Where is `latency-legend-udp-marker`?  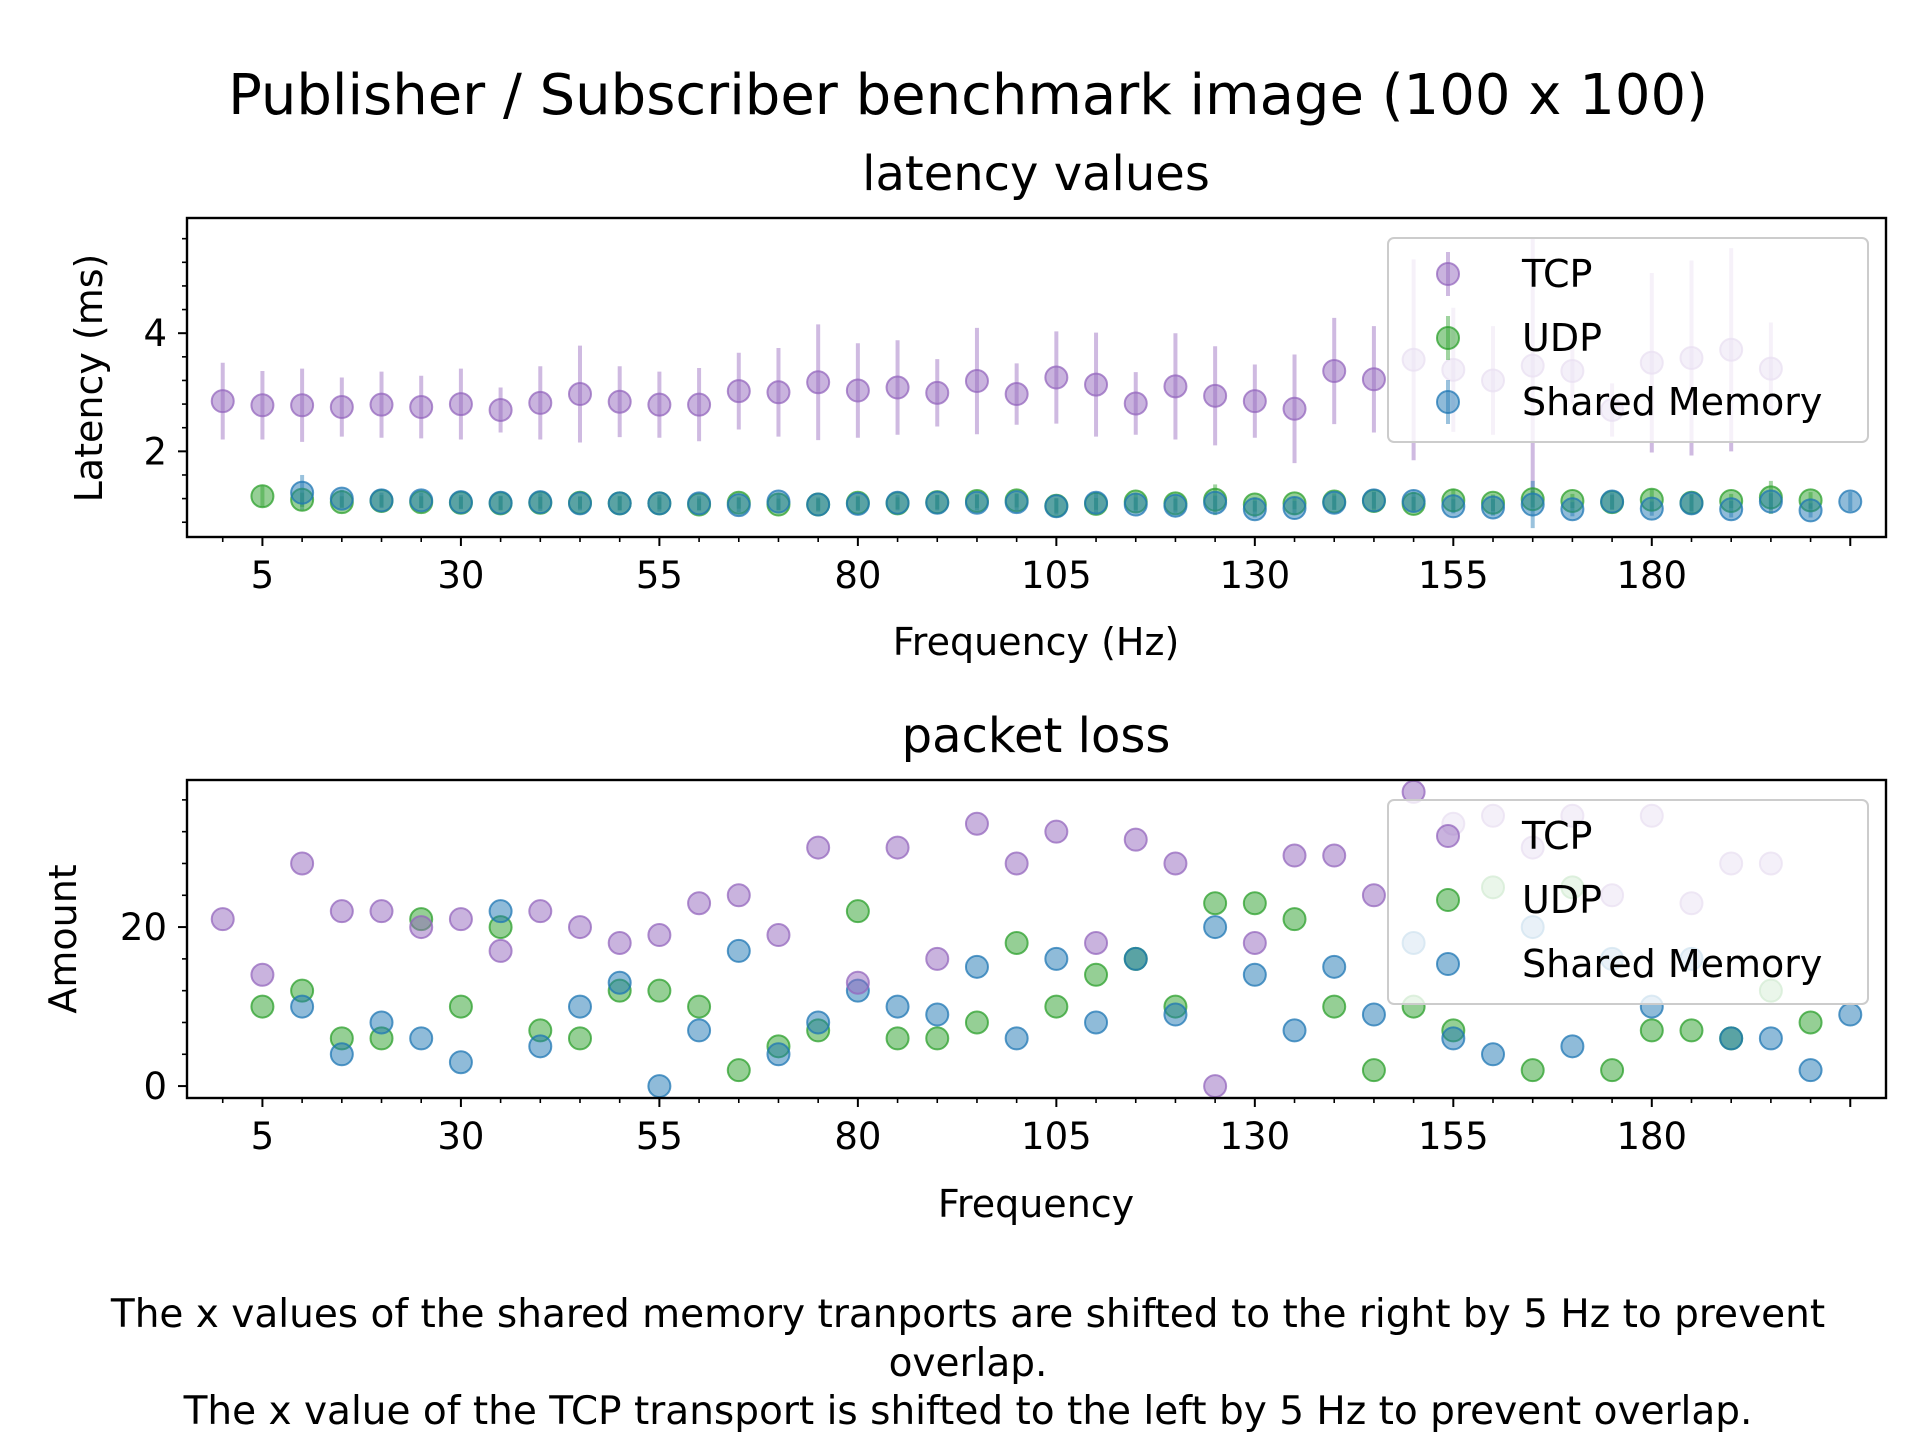 latency-legend-udp-marker is located at coordinates (1448, 338).